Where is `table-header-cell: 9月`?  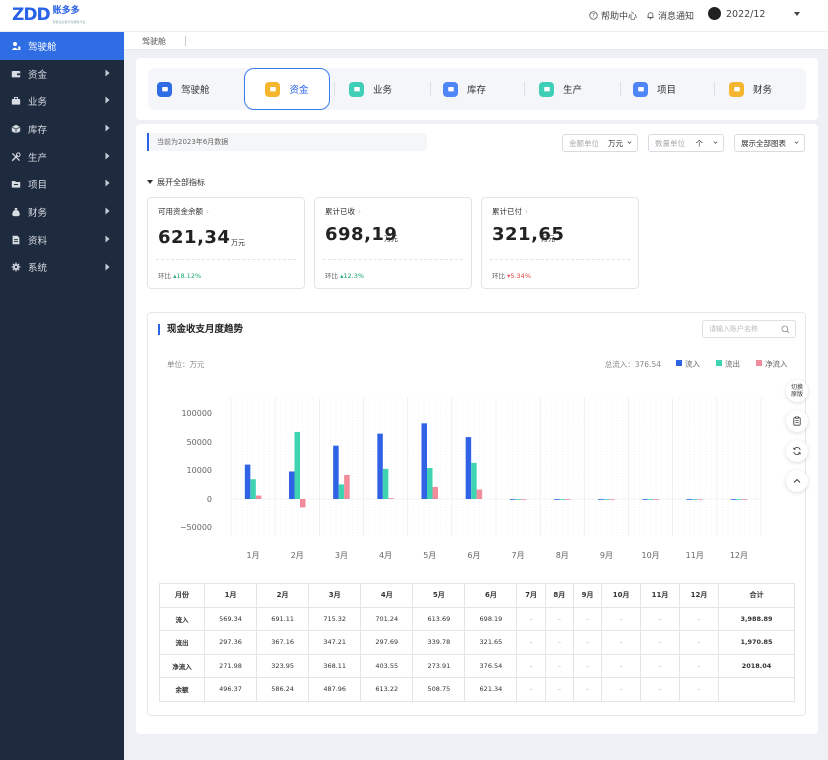
table-header-cell: 9月 is located at coordinates (587, 595).